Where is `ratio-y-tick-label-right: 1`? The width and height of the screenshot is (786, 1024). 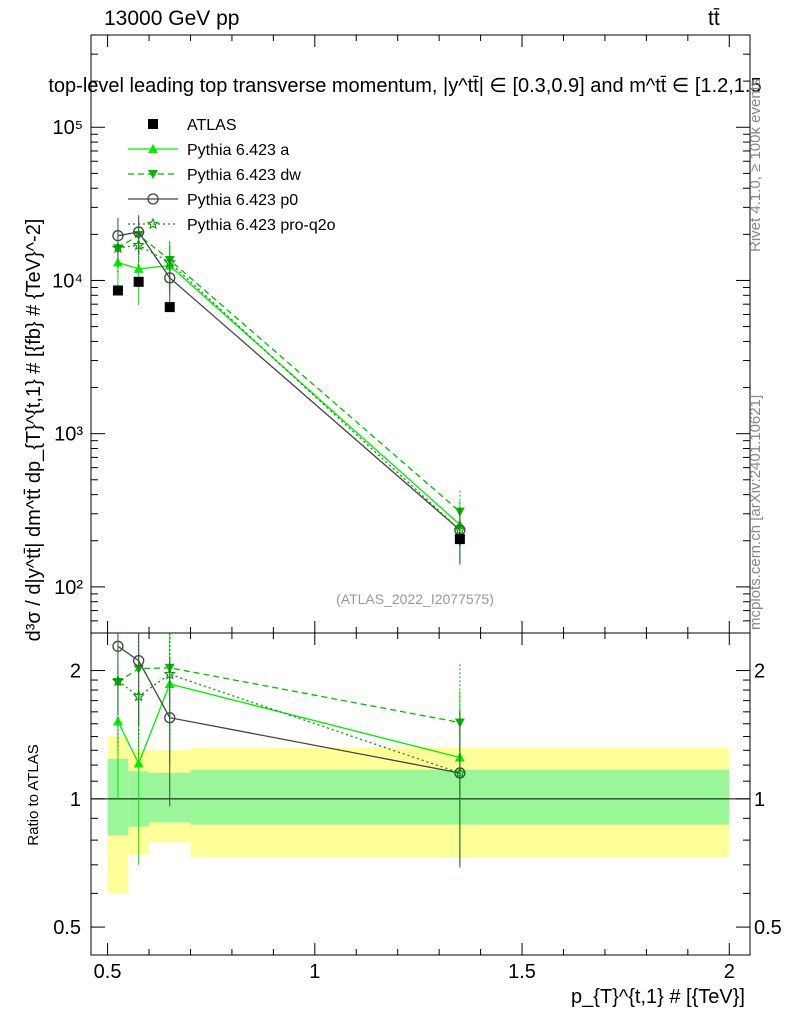
ratio-y-tick-label-right: 1 is located at coordinates (759, 800).